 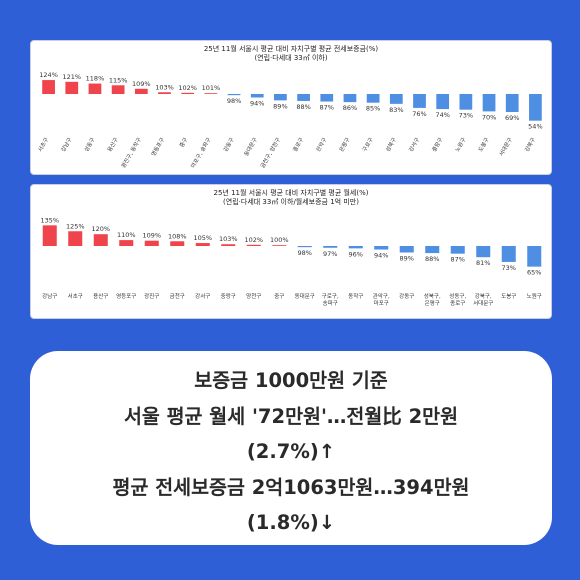 I want to click on svg-text: 중랑구, so click(x=228, y=296).